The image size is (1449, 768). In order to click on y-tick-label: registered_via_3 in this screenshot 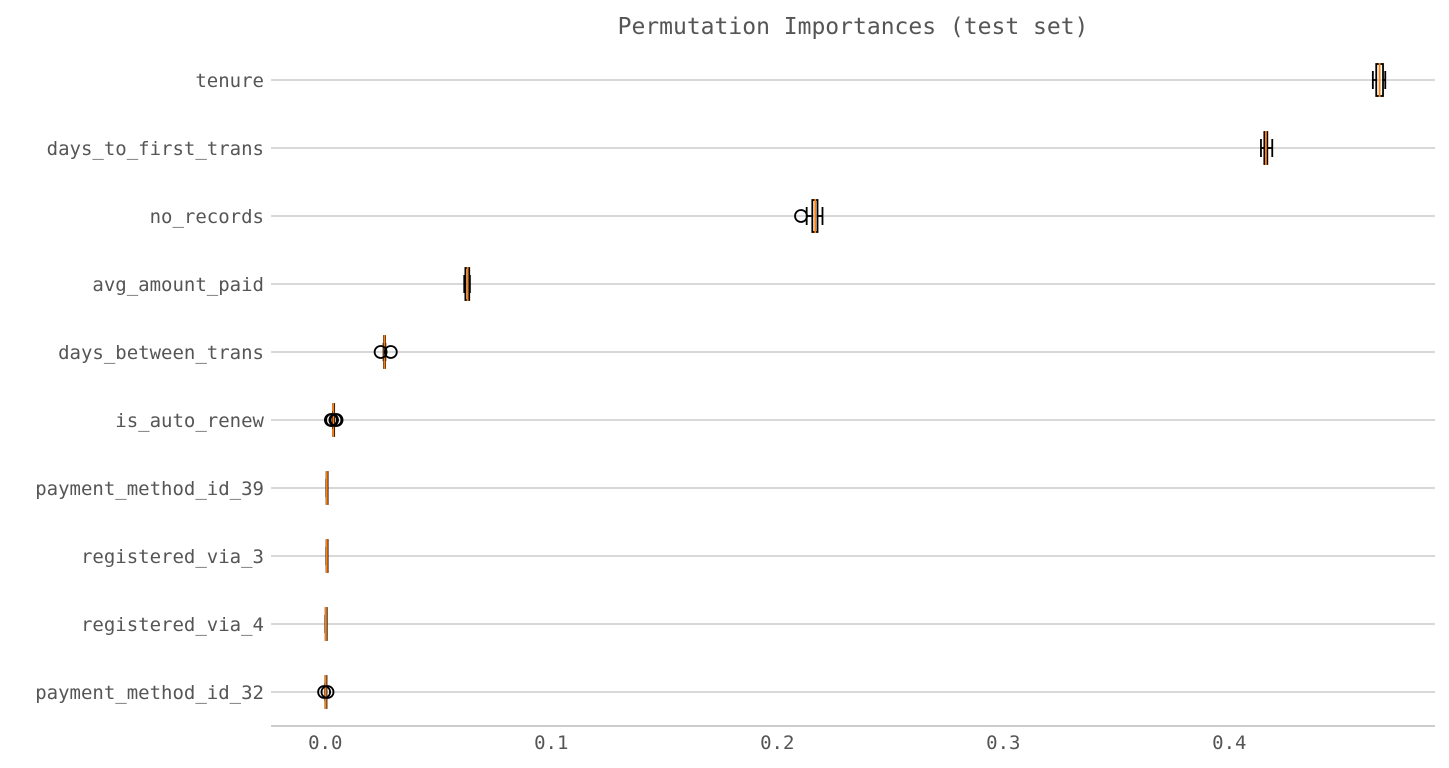, I will do `click(172, 557)`.